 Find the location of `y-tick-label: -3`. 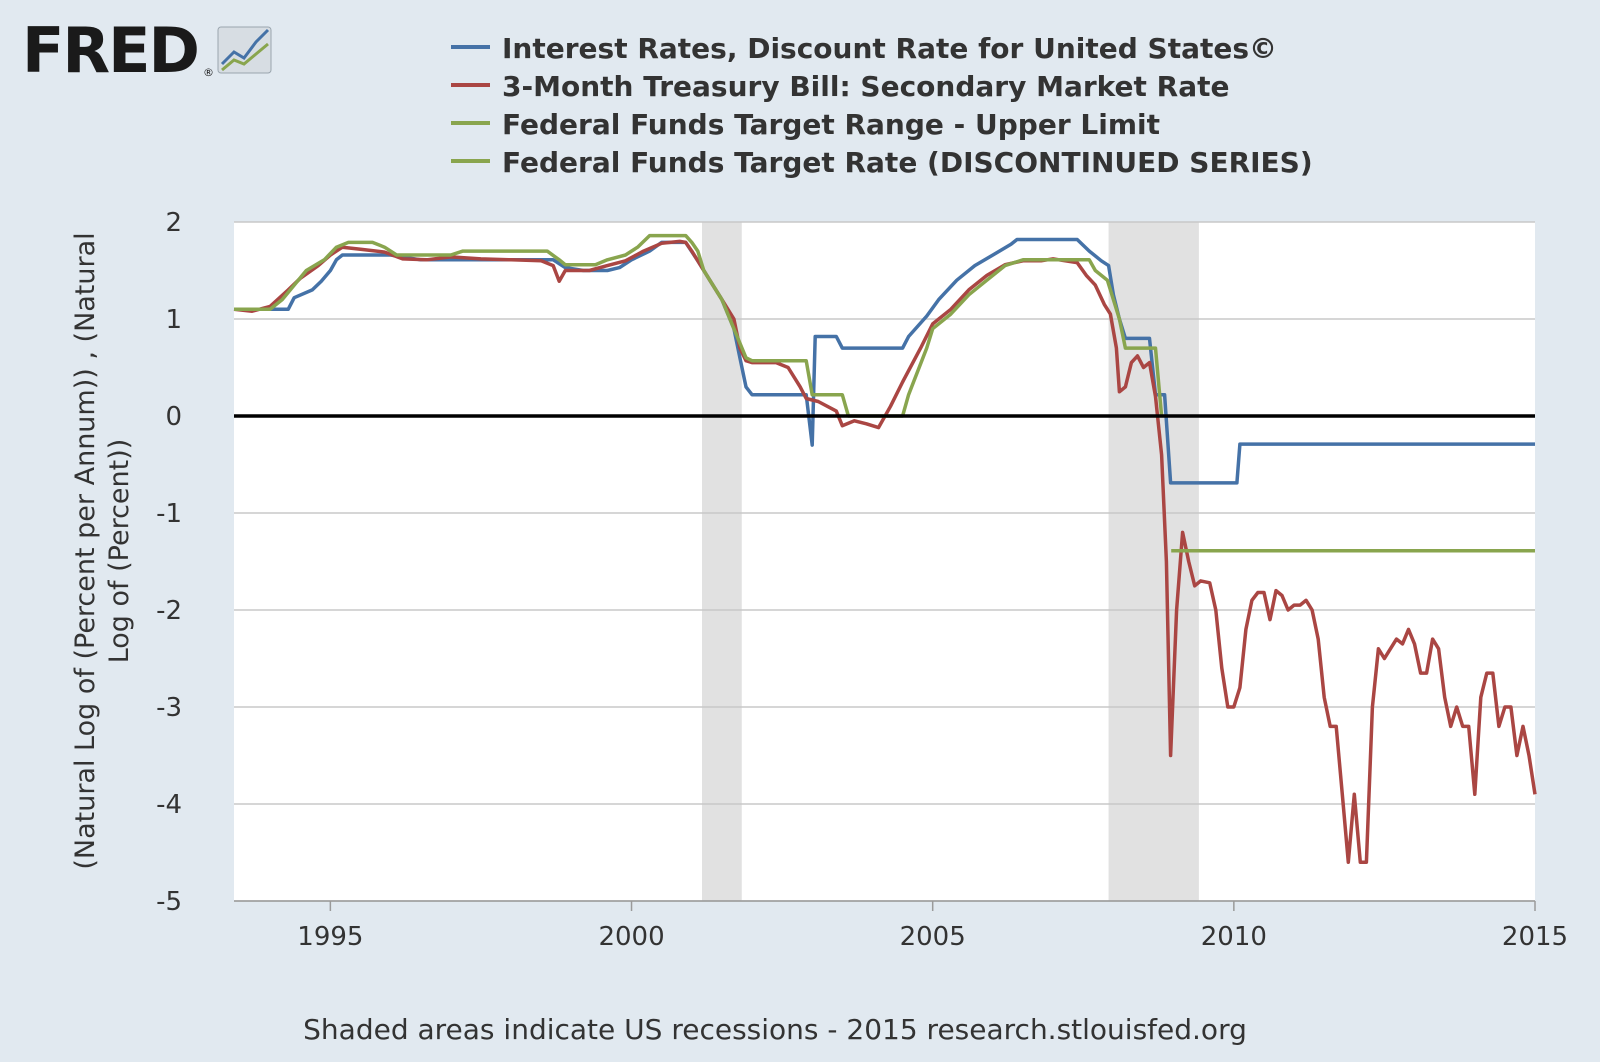

y-tick-label: -3 is located at coordinates (169, 708).